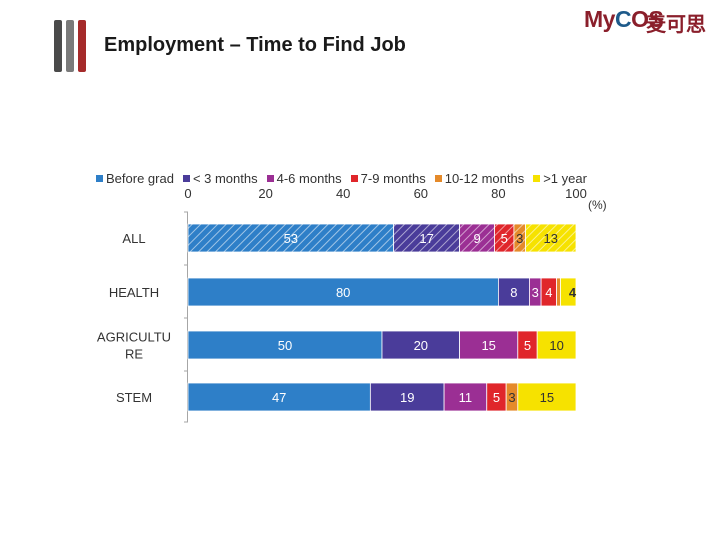  What do you see at coordinates (576, 193) in the screenshot?
I see `x-tick-label: 100` at bounding box center [576, 193].